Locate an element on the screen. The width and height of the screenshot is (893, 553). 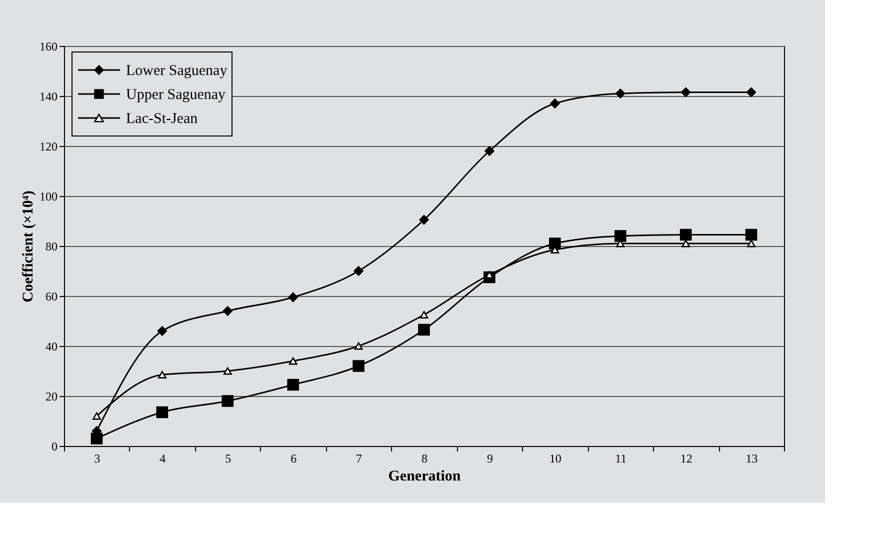
x-tick-label: 9 is located at coordinates (489, 459).